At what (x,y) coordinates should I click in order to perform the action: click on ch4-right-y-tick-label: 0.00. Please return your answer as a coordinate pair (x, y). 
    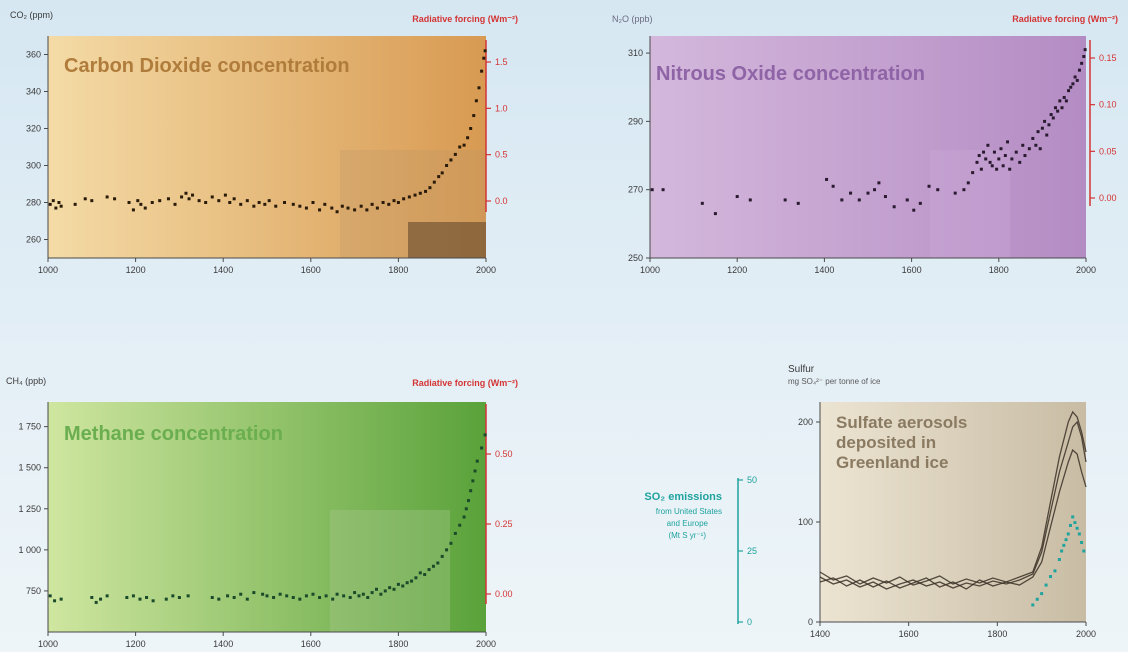
    Looking at the image, I should click on (504, 594).